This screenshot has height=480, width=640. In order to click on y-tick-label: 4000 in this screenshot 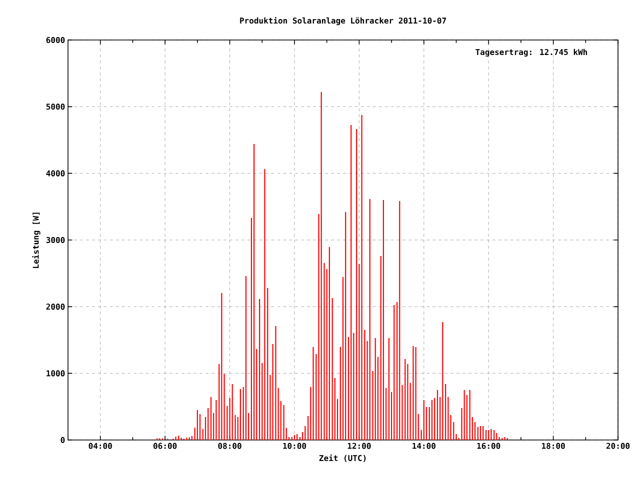, I will do `click(55, 173)`.